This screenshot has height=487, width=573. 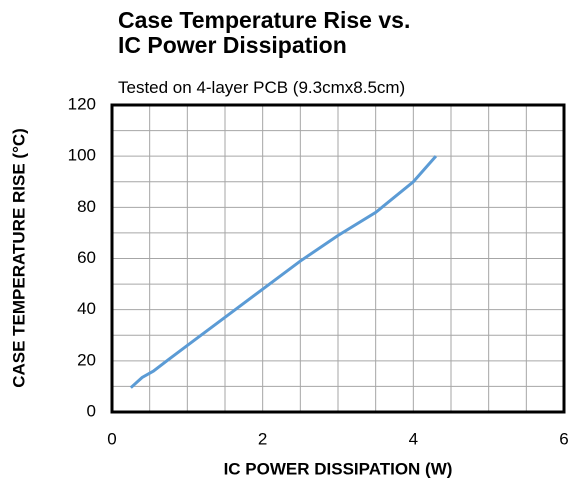 I want to click on x-axis-label: IC POWER DISSIPATION (W), so click(x=338, y=468).